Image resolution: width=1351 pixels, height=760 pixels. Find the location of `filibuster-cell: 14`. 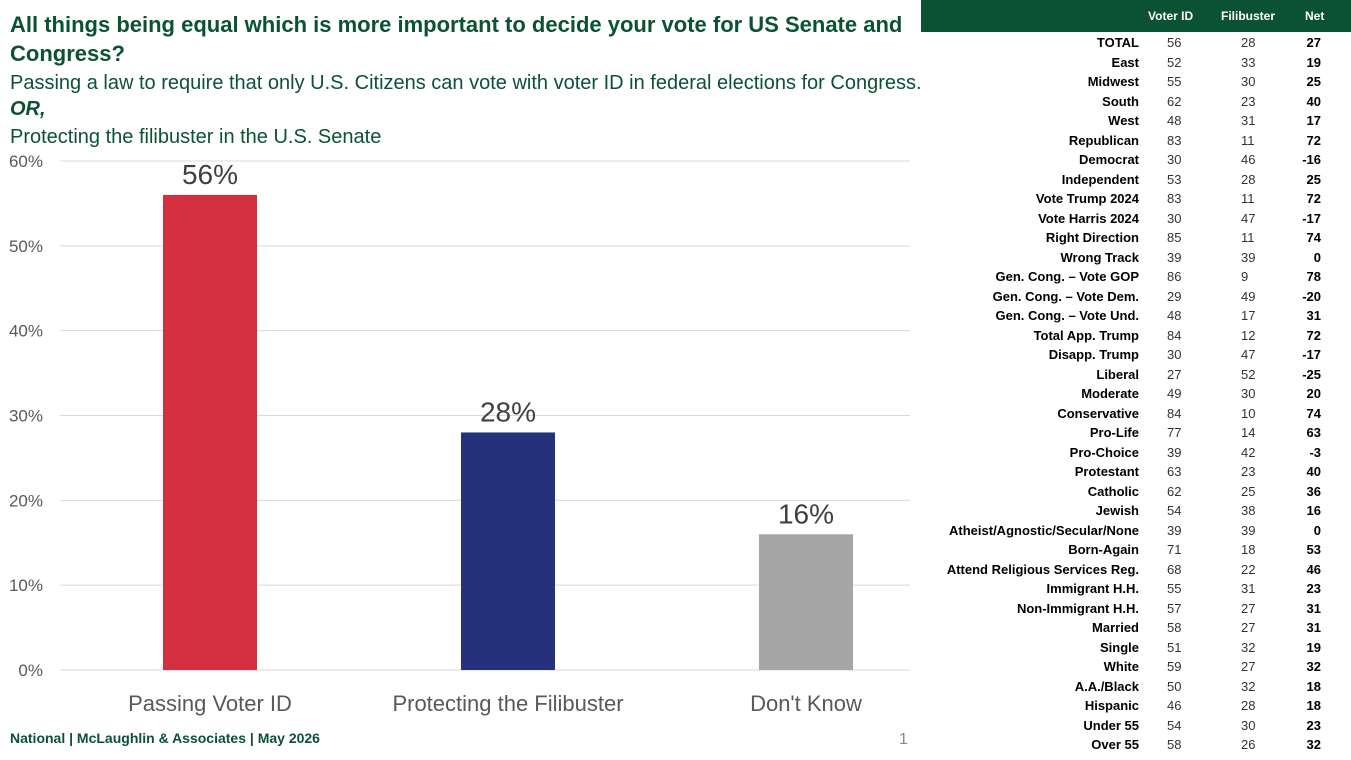

filibuster-cell: 14 is located at coordinates (1248, 432).